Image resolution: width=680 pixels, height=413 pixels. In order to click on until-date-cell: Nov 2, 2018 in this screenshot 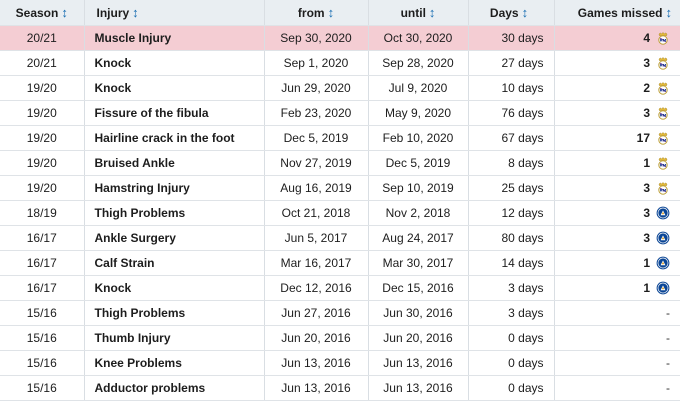, I will do `click(418, 213)`.